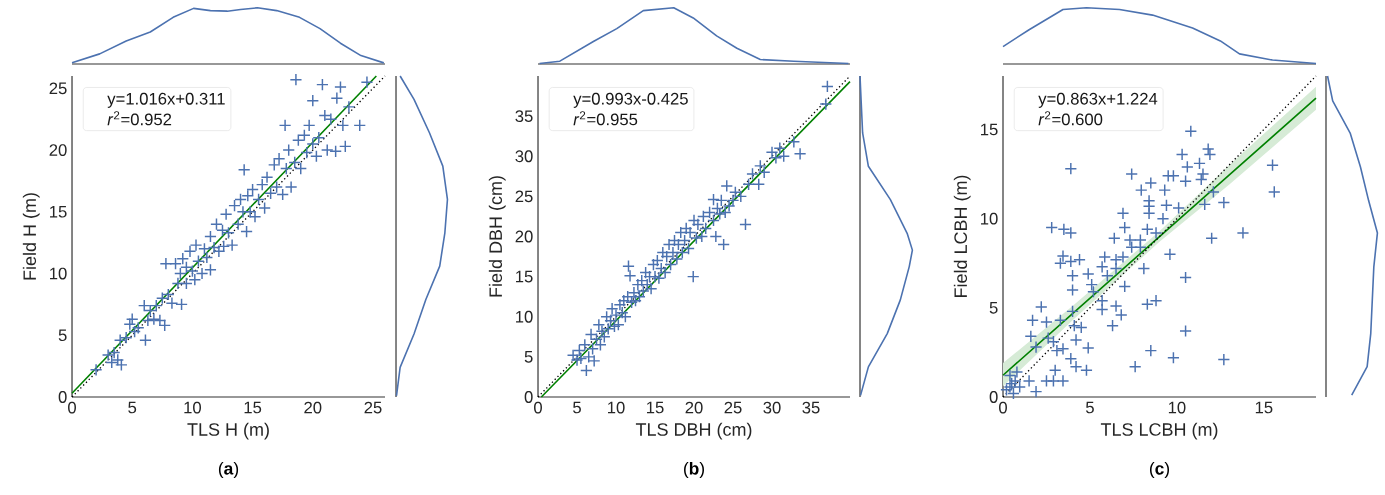 The image size is (1385, 495). Describe the element at coordinates (694, 470) in the screenshot. I see `text: (b)` at that location.